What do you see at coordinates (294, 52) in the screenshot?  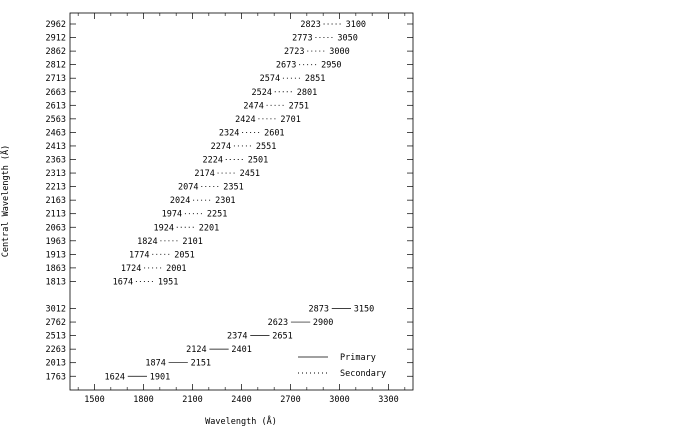 I see `range-start-label: 2723` at bounding box center [294, 52].